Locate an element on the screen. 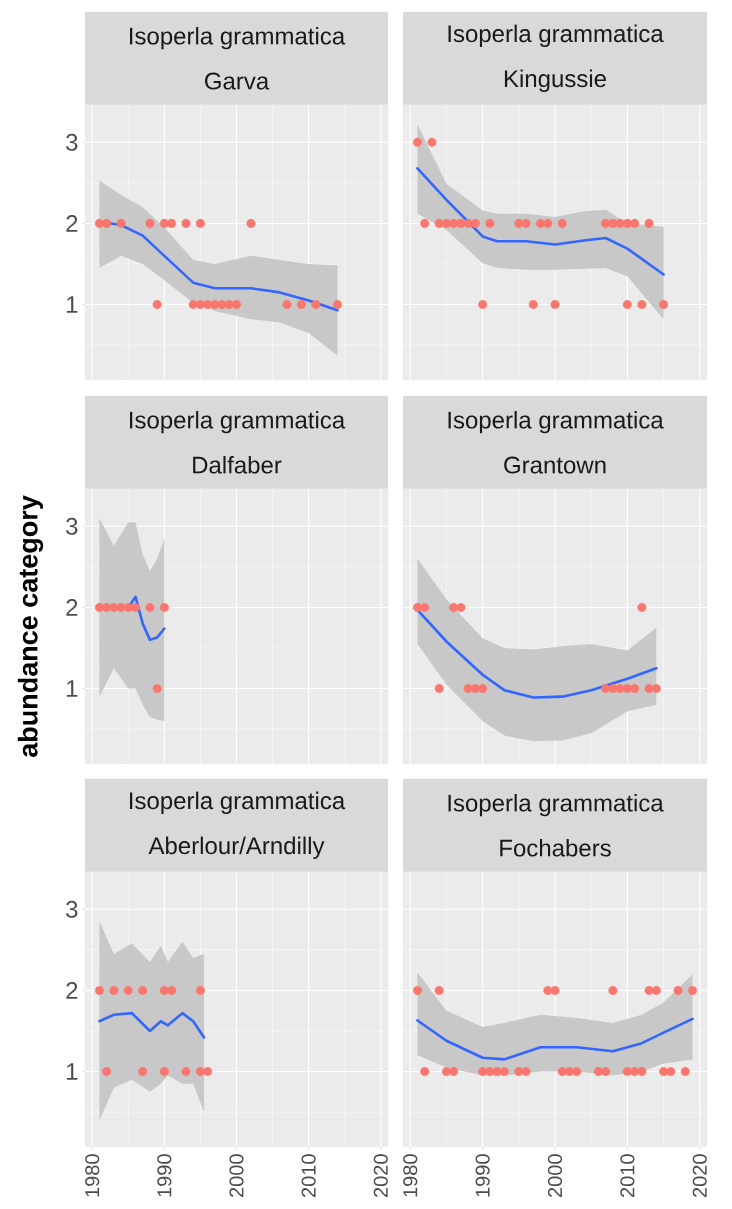  chart-subtitle: Fochabers is located at coordinates (555, 847).